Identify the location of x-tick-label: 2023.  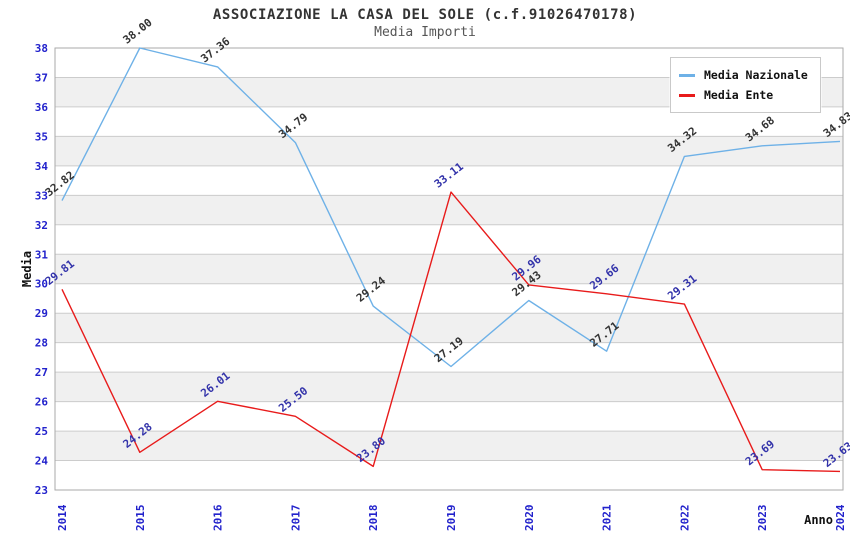
(762, 518).